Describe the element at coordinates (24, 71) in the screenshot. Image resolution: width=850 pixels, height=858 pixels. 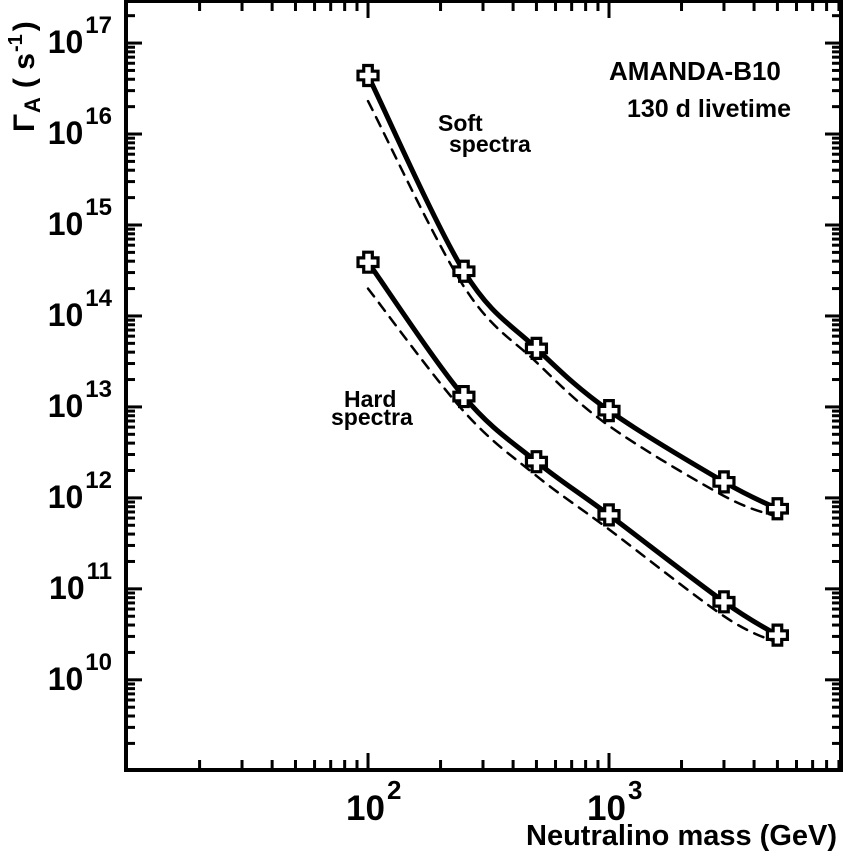
I see `y-axis-title-open-paren: ( s` at that location.